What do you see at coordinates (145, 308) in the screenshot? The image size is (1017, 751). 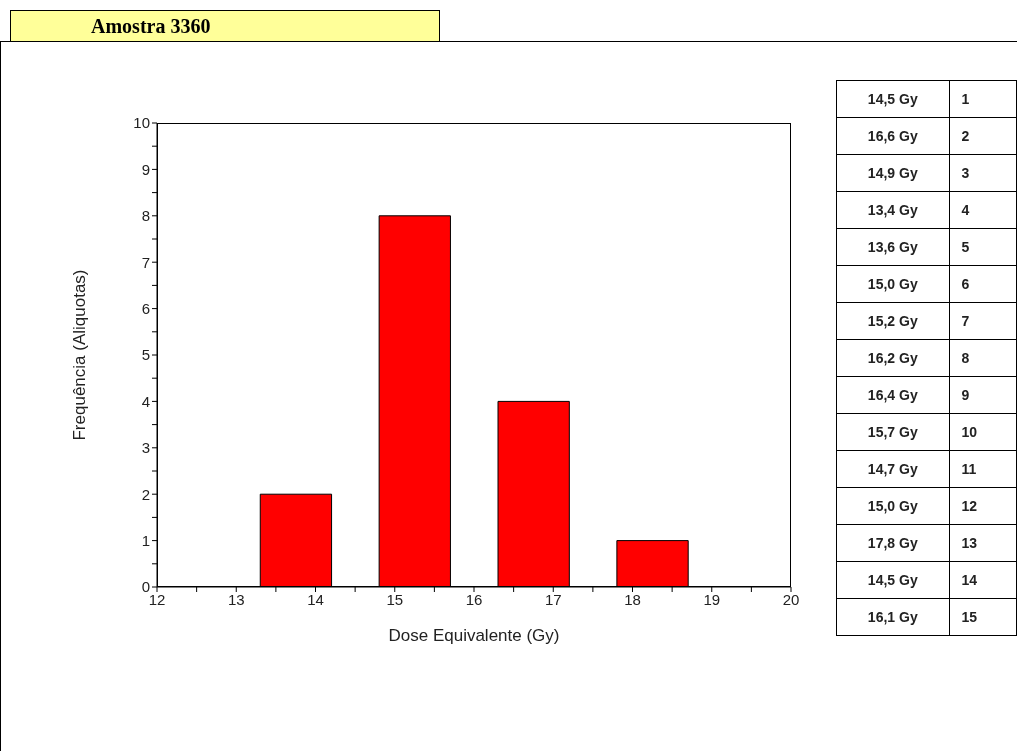 I see `y-tick-label: 6` at bounding box center [145, 308].